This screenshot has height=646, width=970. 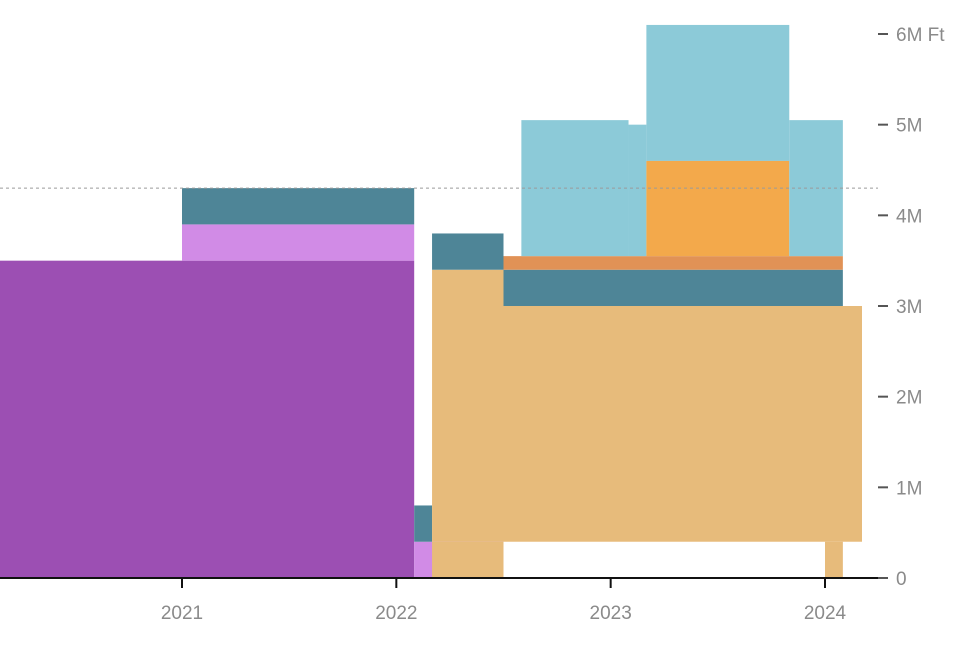 What do you see at coordinates (909, 126) in the screenshot?
I see `y-tick-label: 5M` at bounding box center [909, 126].